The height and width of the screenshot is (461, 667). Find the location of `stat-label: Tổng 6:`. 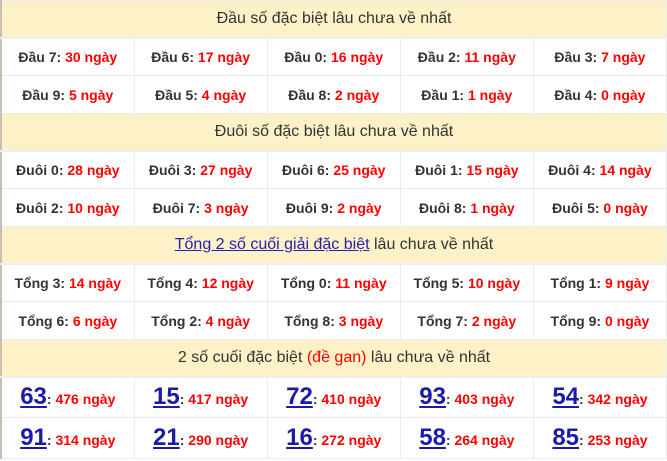

stat-label: Tổng 6: is located at coordinates (43, 320).